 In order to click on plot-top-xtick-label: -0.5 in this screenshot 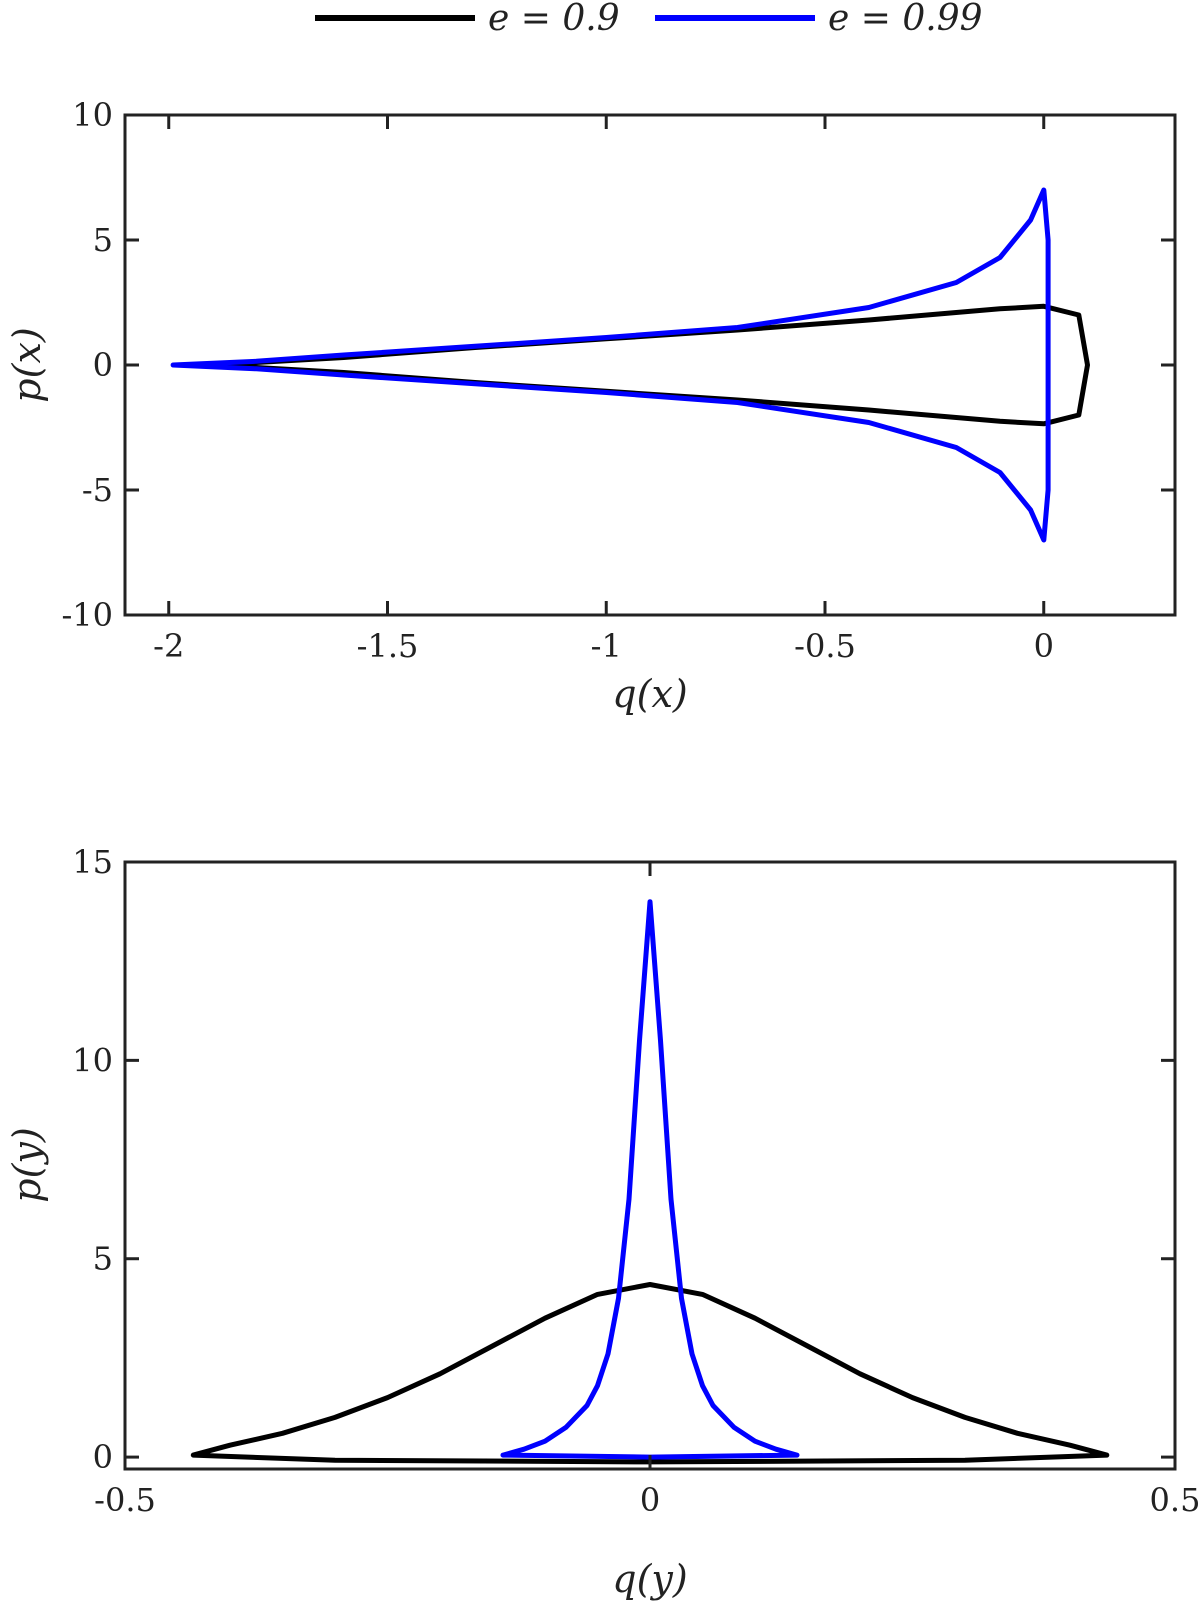, I will do `click(825, 646)`.